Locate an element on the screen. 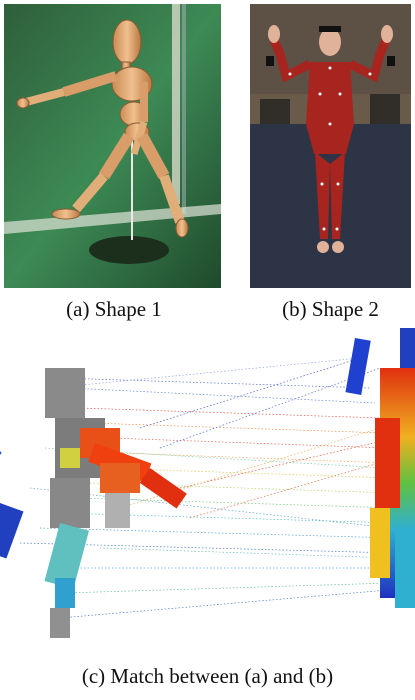 The image size is (415, 700). caption-a: (a) Shape 1 is located at coordinates (114, 309).